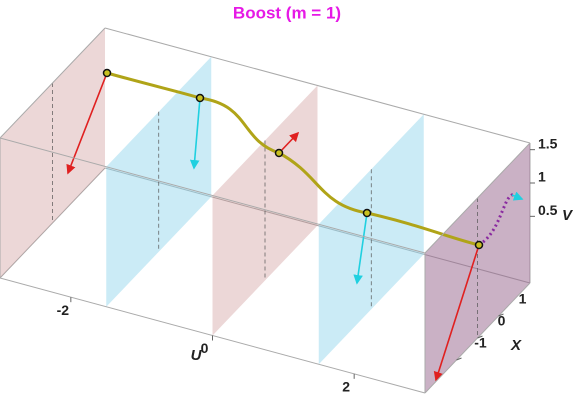 The height and width of the screenshot is (404, 574). What do you see at coordinates (502, 321) in the screenshot?
I see `x-tick-label: 0` at bounding box center [502, 321].